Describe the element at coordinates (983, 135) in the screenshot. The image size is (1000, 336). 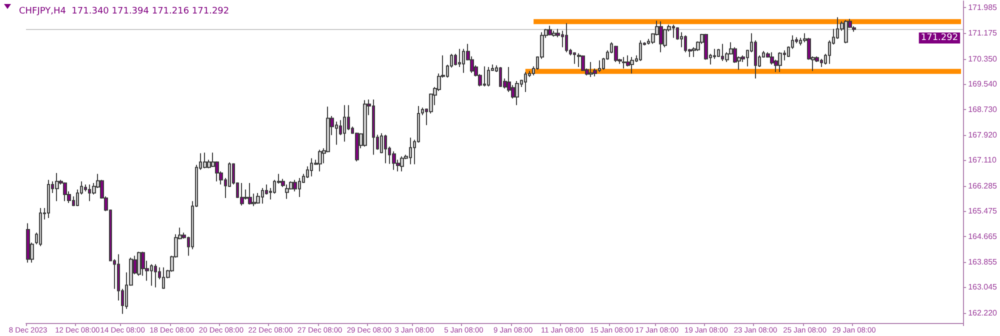
I see `y-tick-label: 167.920` at that location.